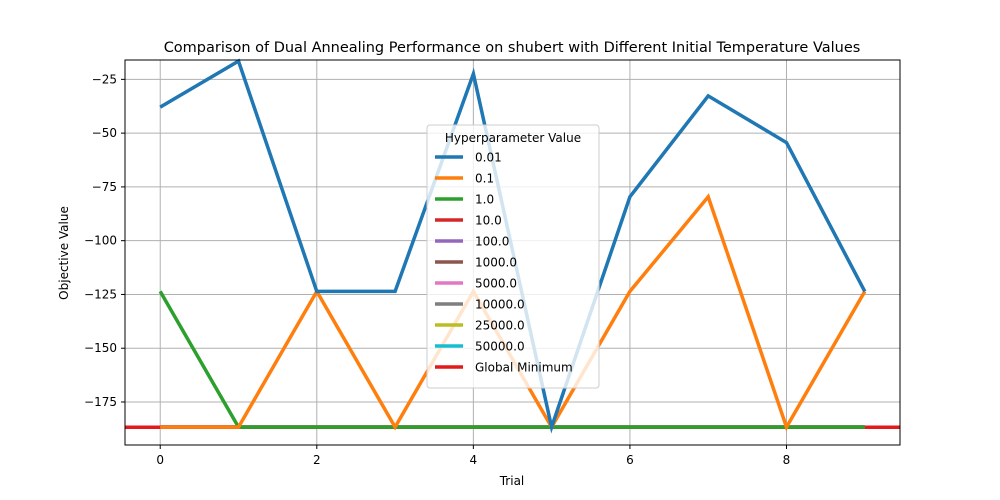 The width and height of the screenshot is (1000, 500). Describe the element at coordinates (512, 481) in the screenshot. I see `x-axis-label: Trial` at that location.